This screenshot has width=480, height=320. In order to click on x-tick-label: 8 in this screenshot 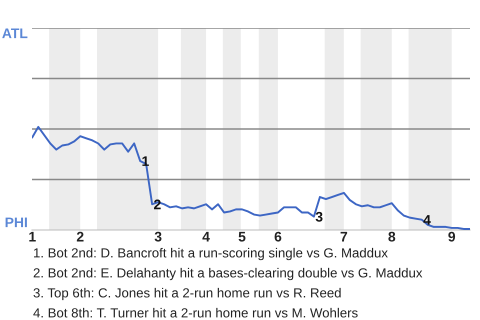, I will do `click(392, 237)`.